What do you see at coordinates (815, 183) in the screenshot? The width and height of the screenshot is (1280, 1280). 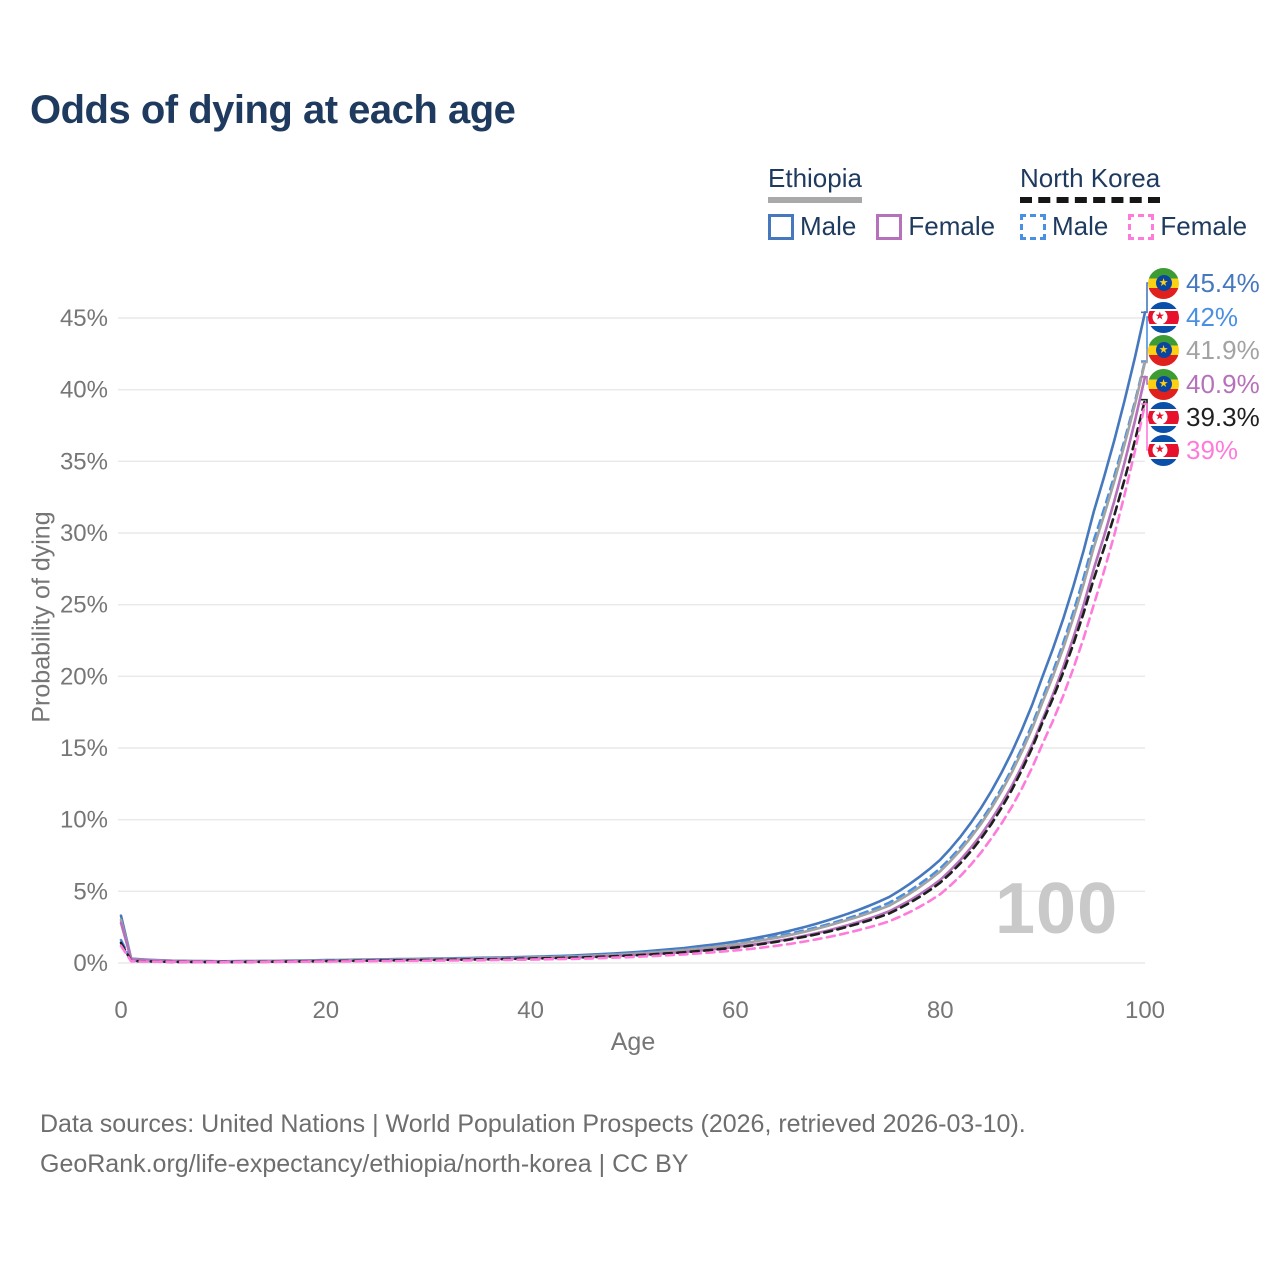 I see `legend-header-ethiopia: Ethiopia` at bounding box center [815, 183].